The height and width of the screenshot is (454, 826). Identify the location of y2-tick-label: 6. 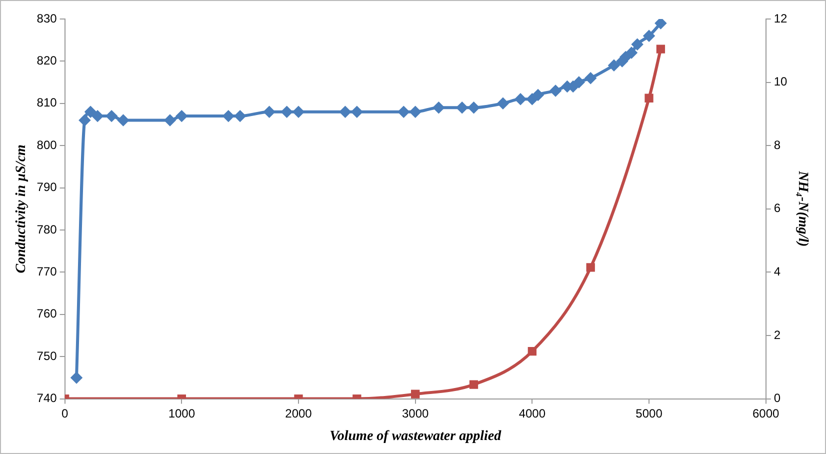
(777, 208).